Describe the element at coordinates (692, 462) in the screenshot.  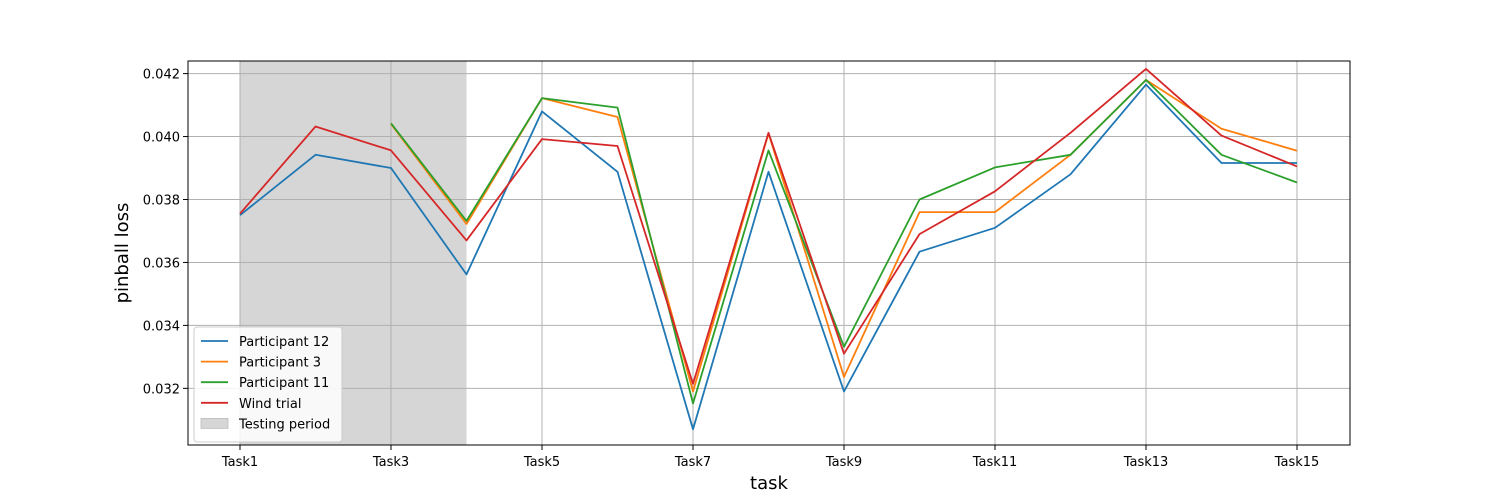
I see `x-tick-label: Task7` at that location.